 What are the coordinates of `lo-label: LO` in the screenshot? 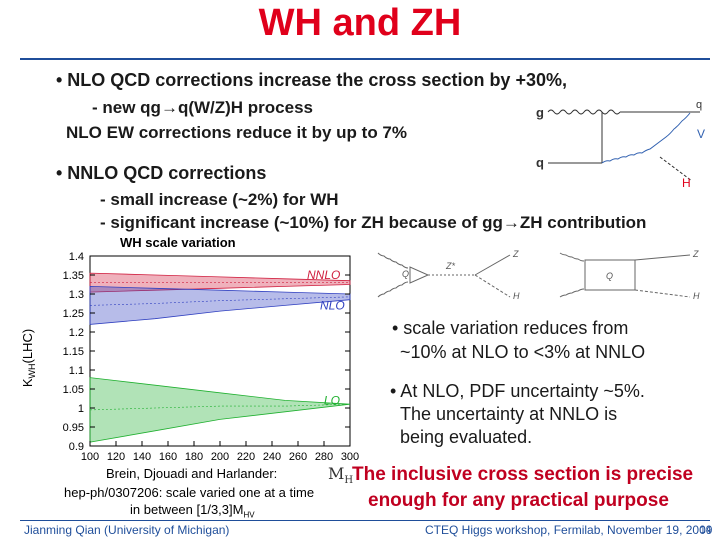 It's located at (332, 400).